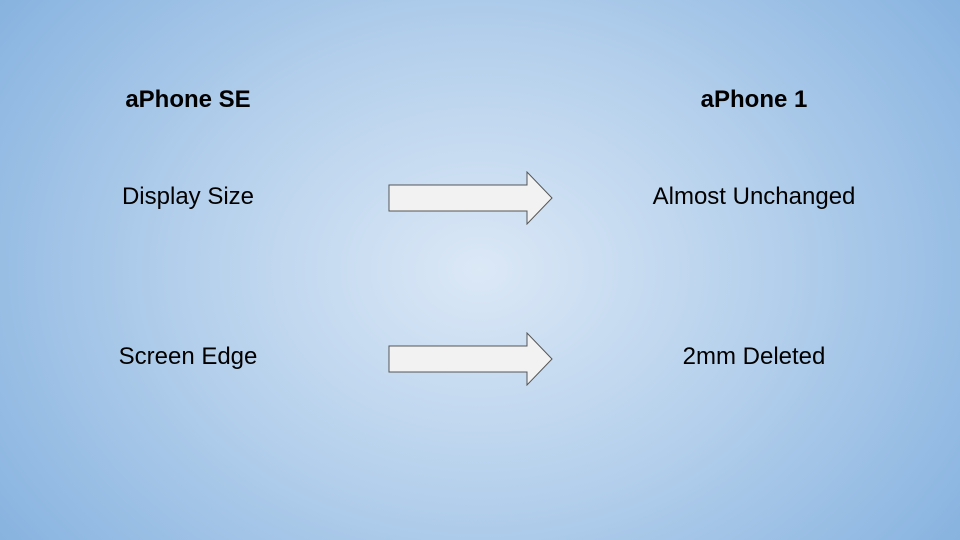 This screenshot has height=540, width=960. Describe the element at coordinates (754, 356) in the screenshot. I see `row-2-right-label: 2mm Deleted` at that location.